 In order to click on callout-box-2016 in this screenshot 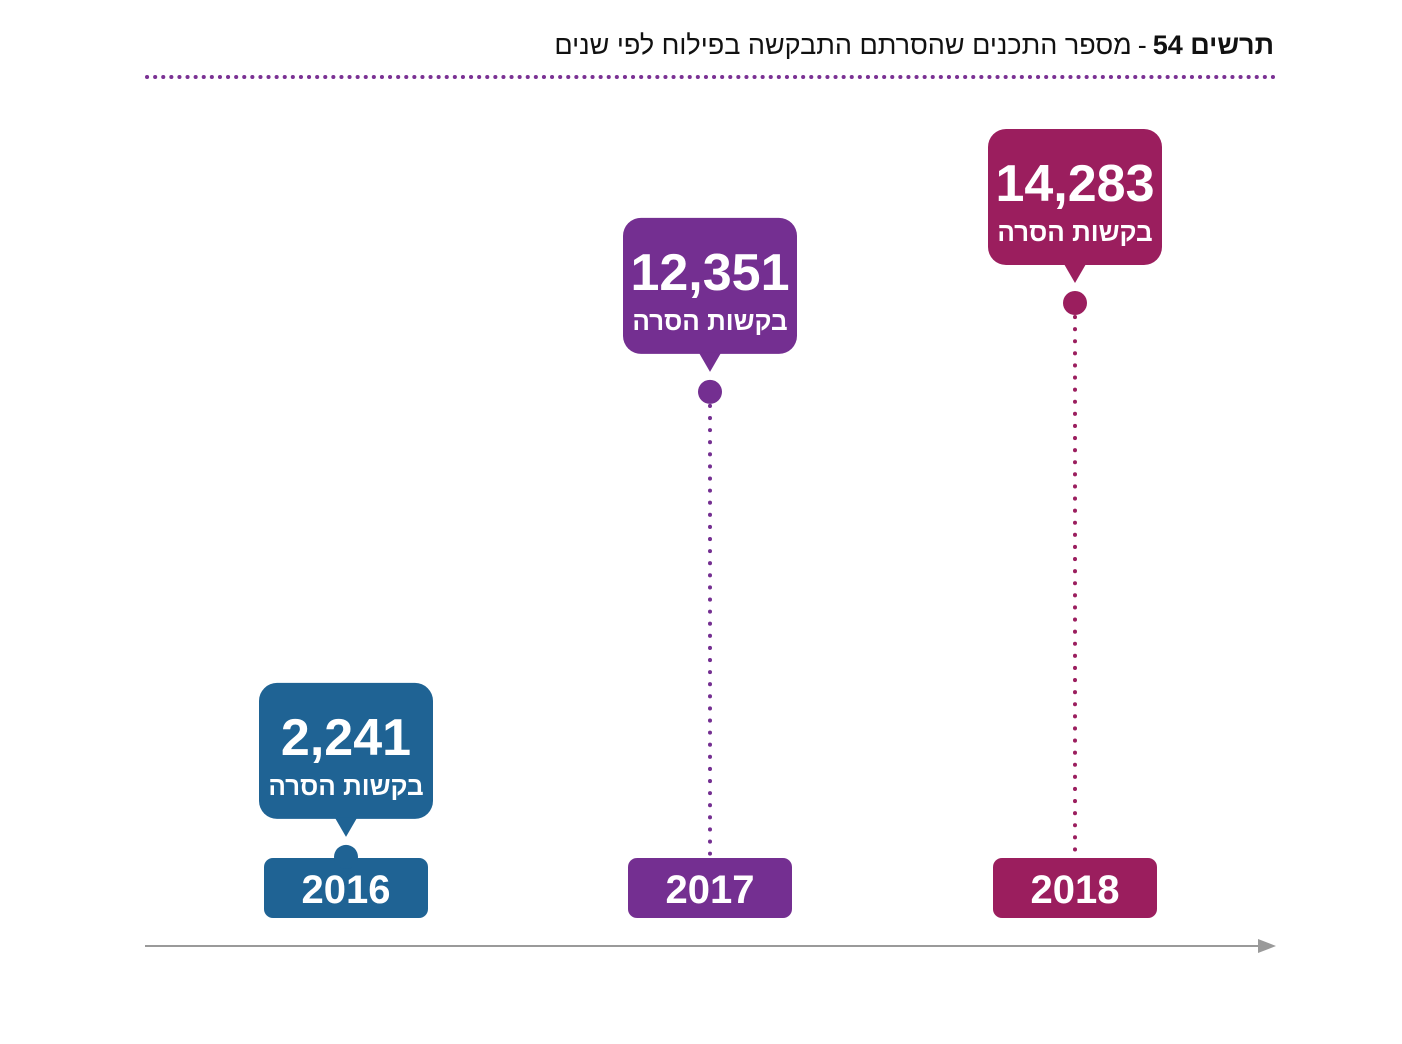, I will do `click(346, 750)`.